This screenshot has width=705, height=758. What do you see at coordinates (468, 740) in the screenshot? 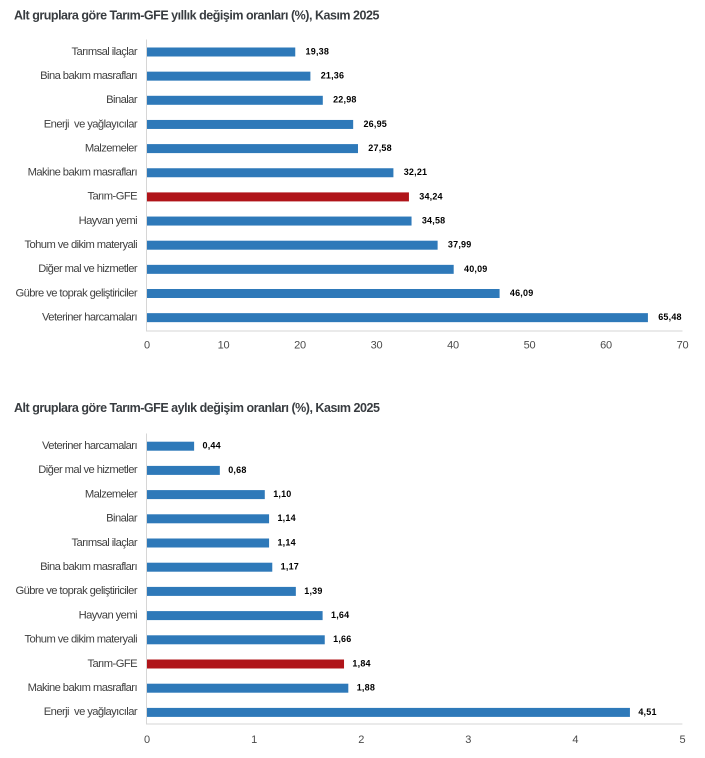
I see `svg-text: 3` at bounding box center [468, 740].